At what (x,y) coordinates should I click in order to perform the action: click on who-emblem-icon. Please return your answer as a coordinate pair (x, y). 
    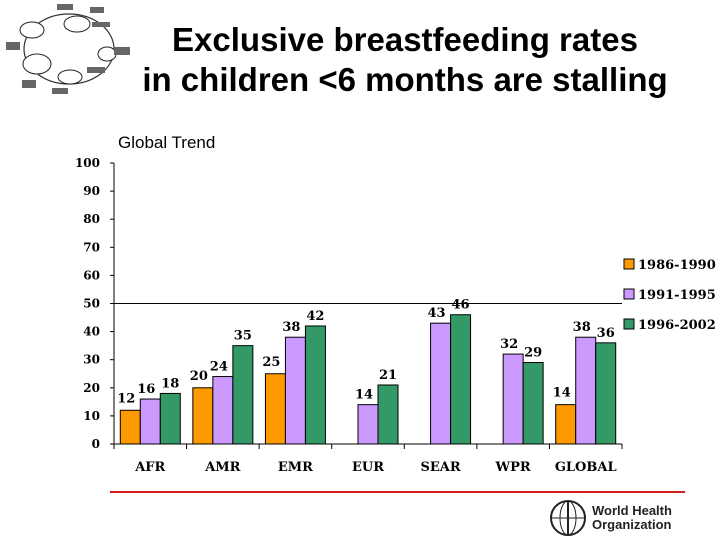
    Looking at the image, I should click on (568, 518).